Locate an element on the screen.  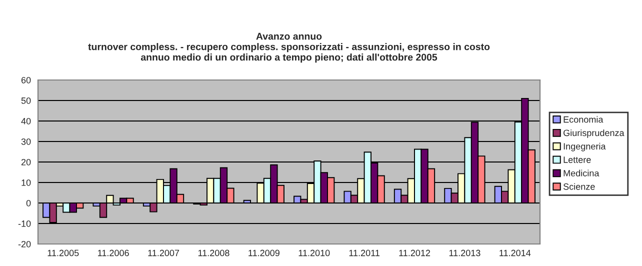
bar is located at coordinates (247, 202).